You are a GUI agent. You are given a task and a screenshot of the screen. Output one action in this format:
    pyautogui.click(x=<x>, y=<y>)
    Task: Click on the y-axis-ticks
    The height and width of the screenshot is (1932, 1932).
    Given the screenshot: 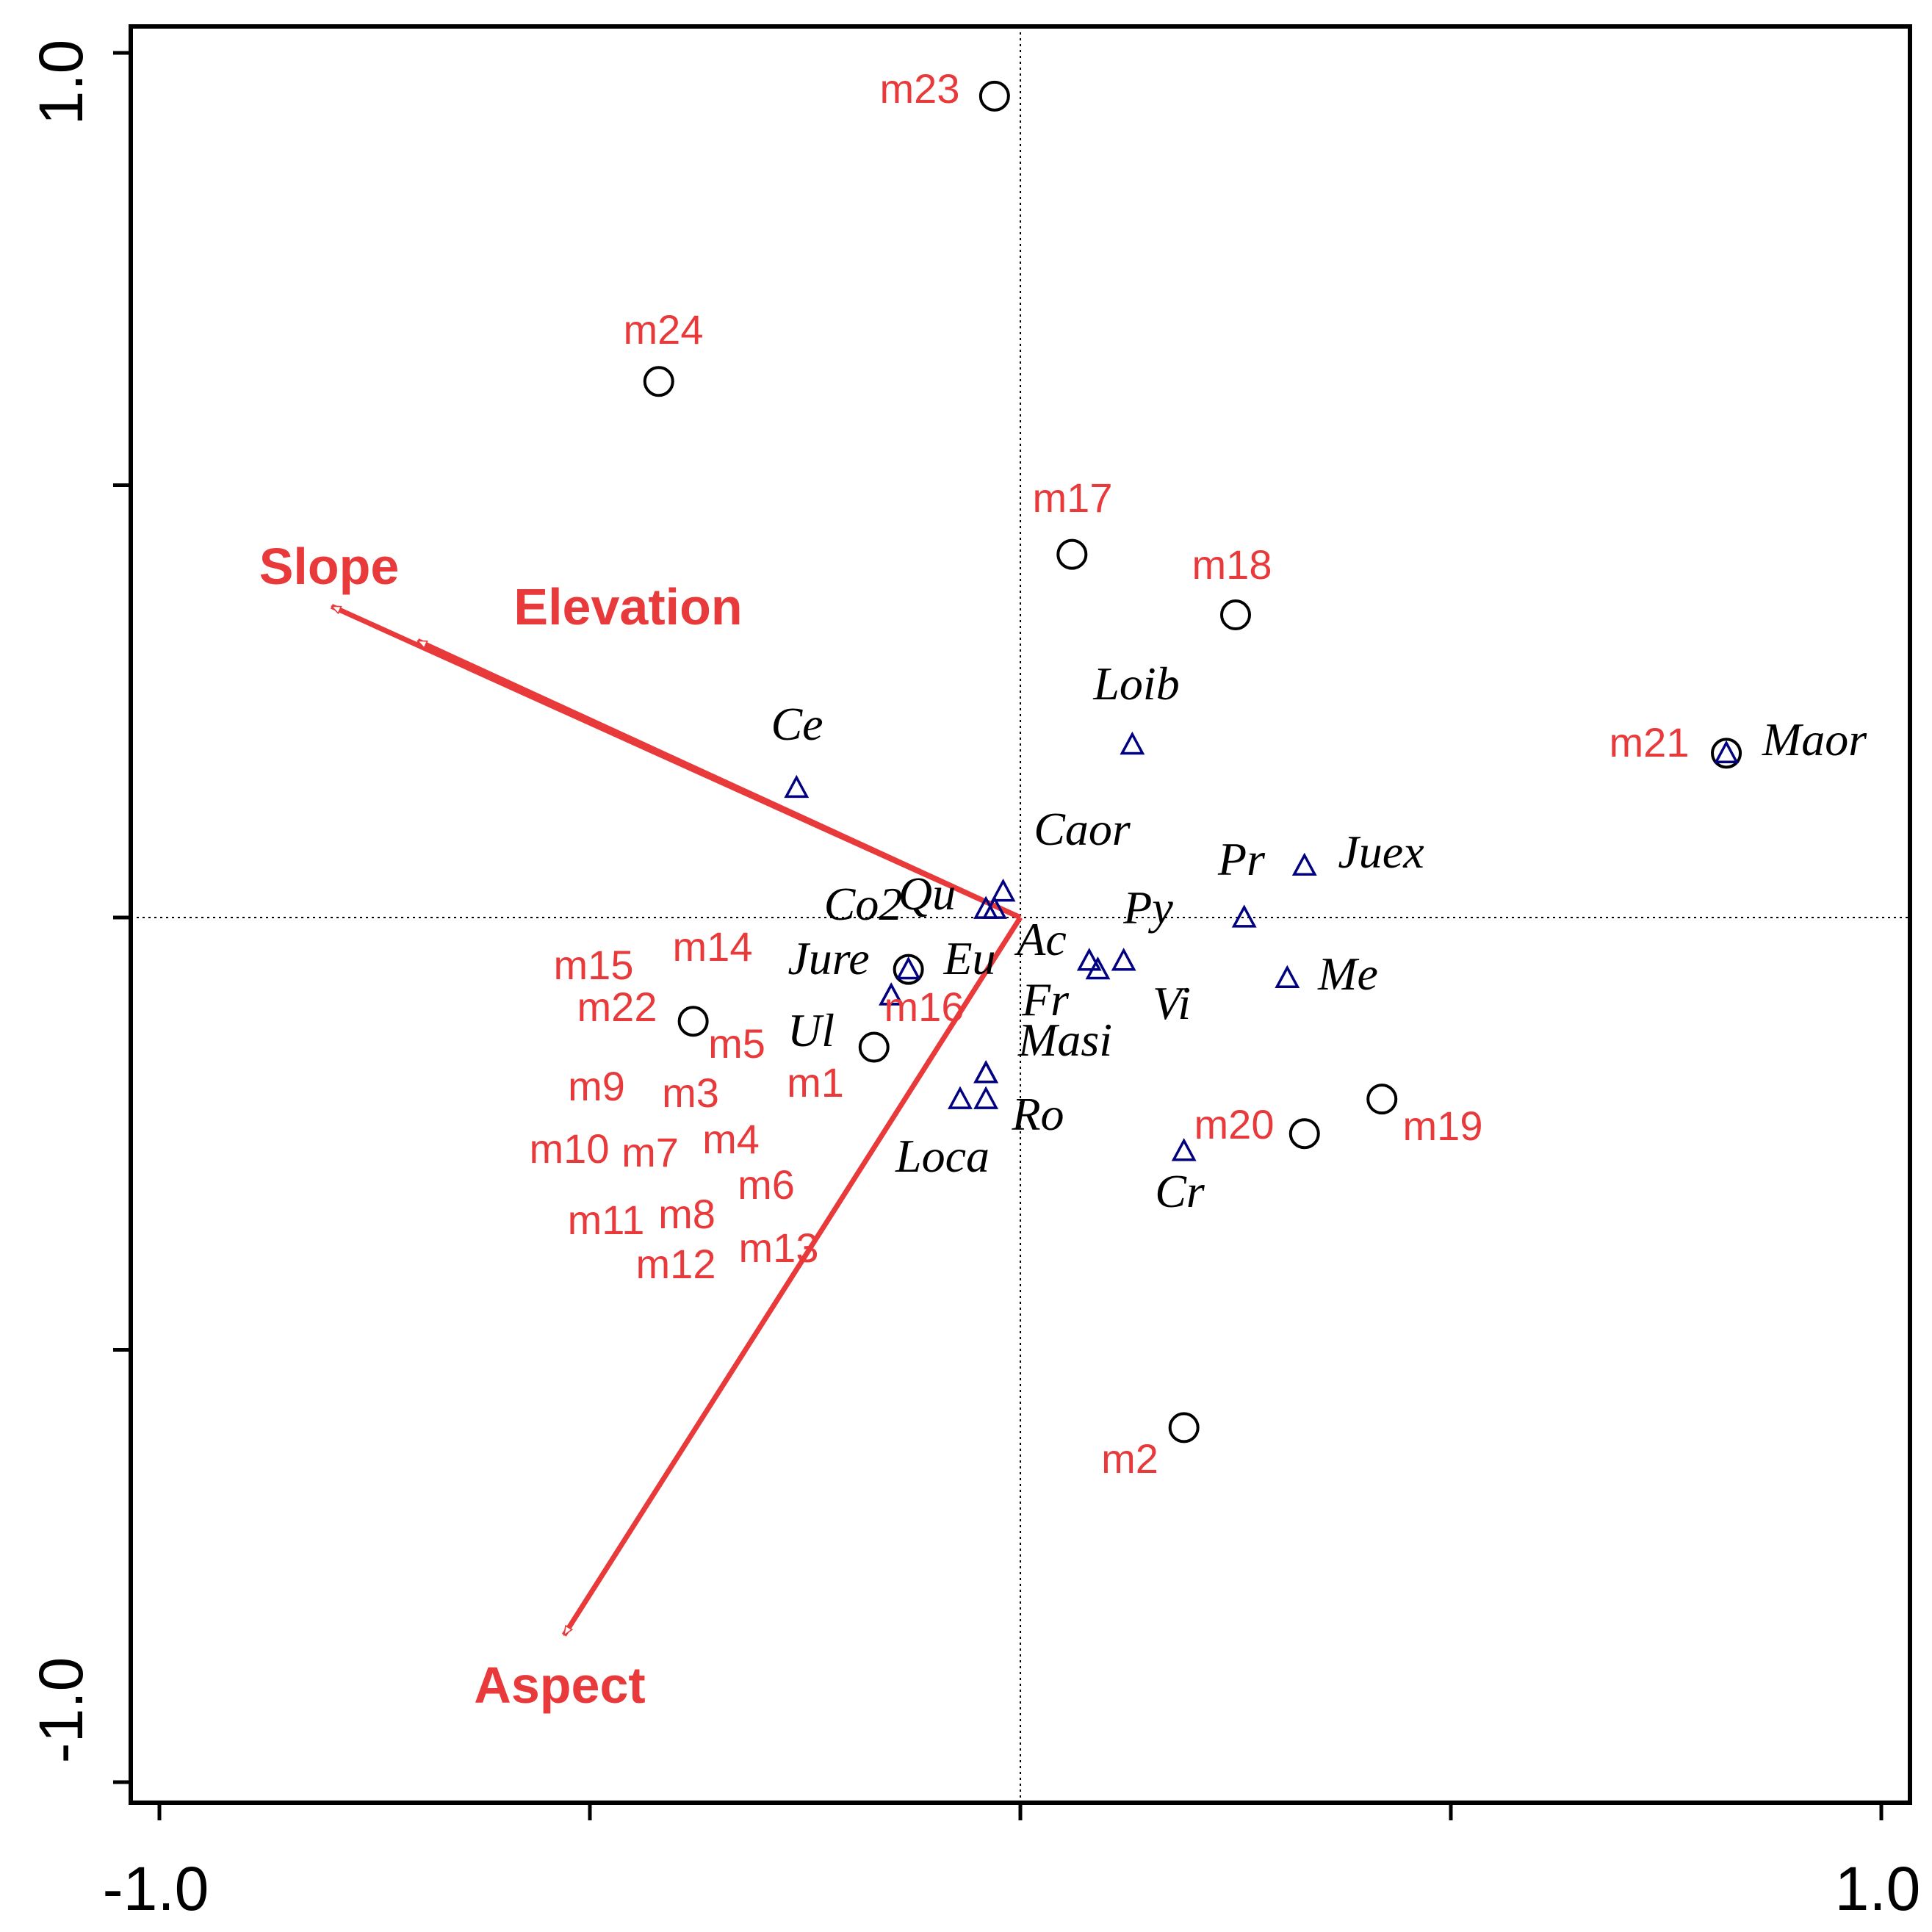 What is the action you would take?
    pyautogui.click(x=122, y=917)
    